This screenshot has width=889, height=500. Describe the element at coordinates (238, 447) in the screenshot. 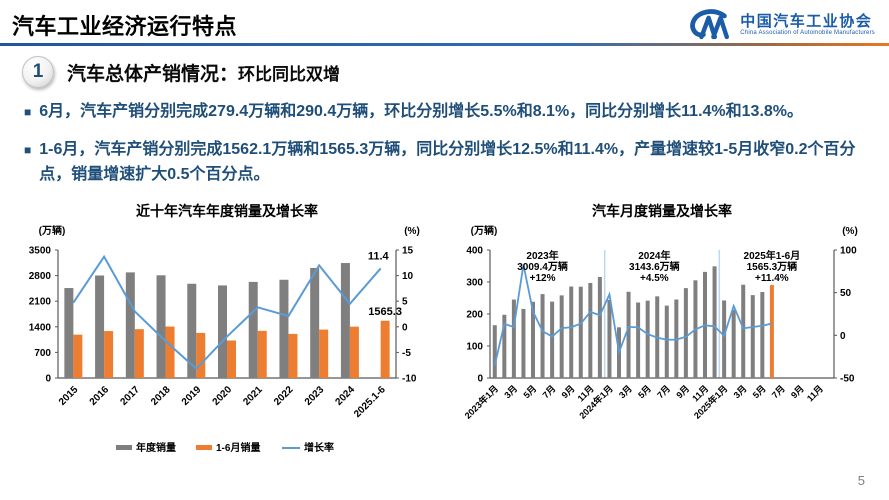

I see `svg-text: 1-6月销量` at that location.